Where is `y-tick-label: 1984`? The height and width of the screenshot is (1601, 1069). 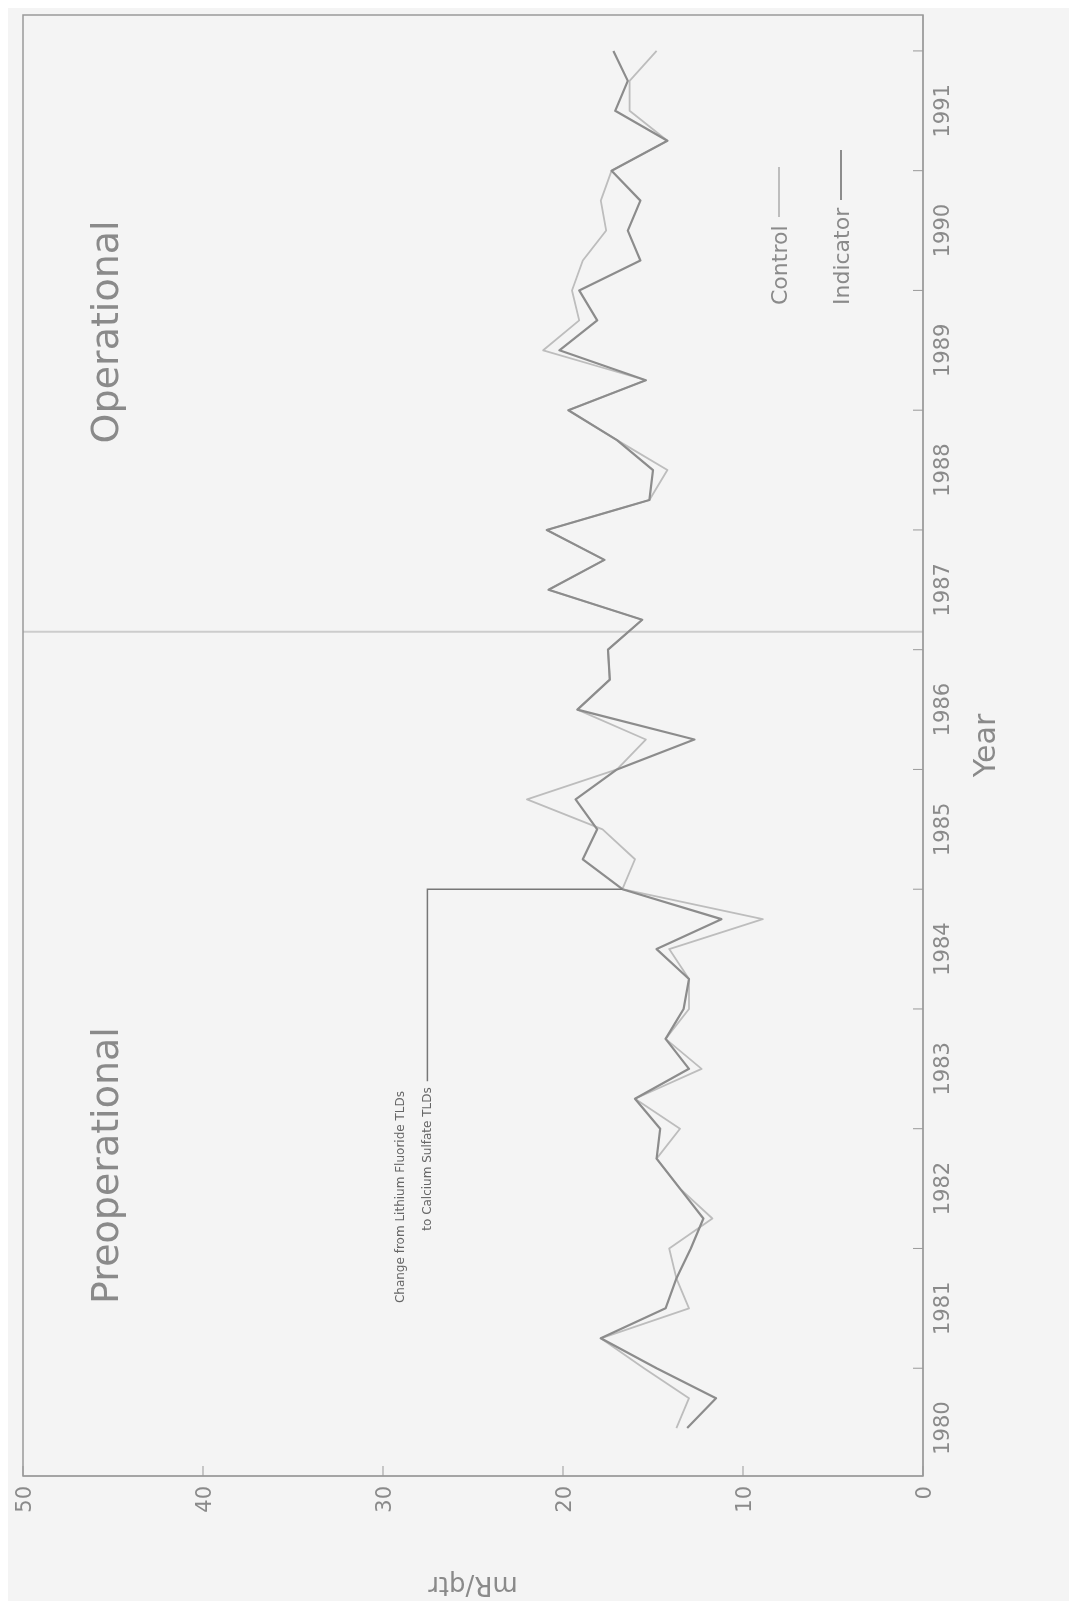
y-tick-label: 1984 is located at coordinates (942, 949).